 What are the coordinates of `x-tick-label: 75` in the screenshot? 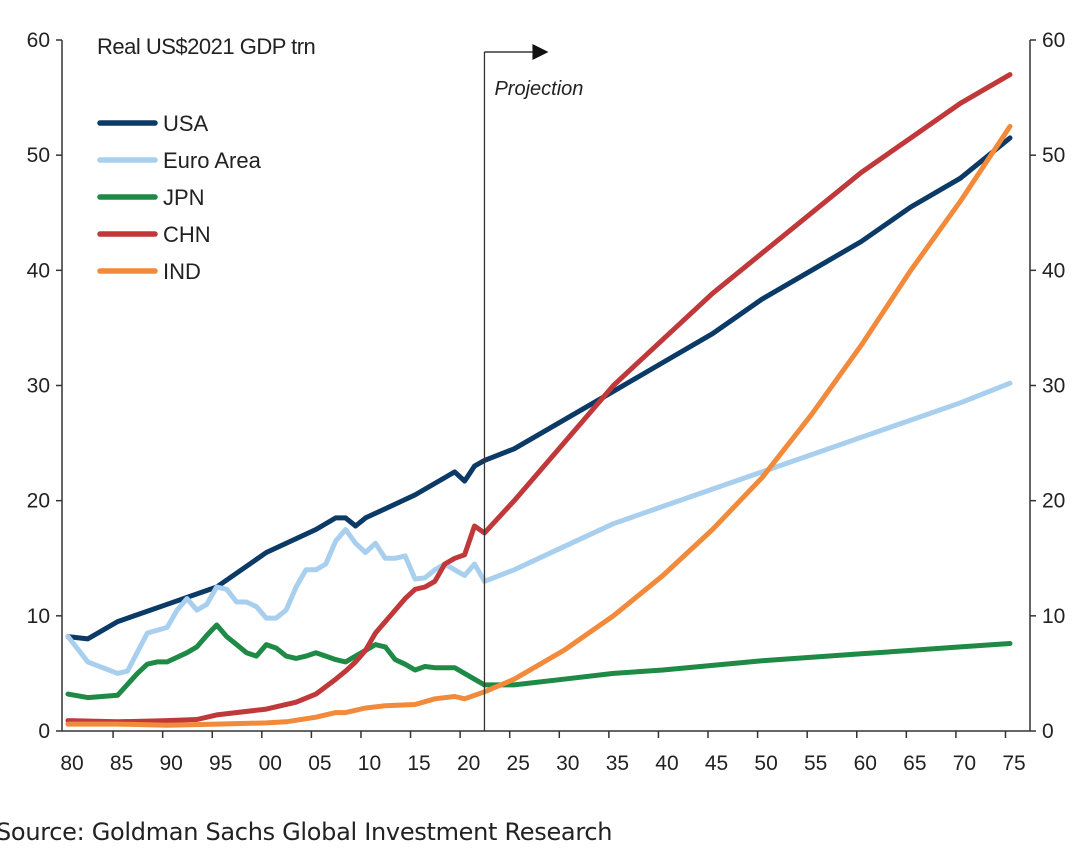 It's located at (1013, 763).